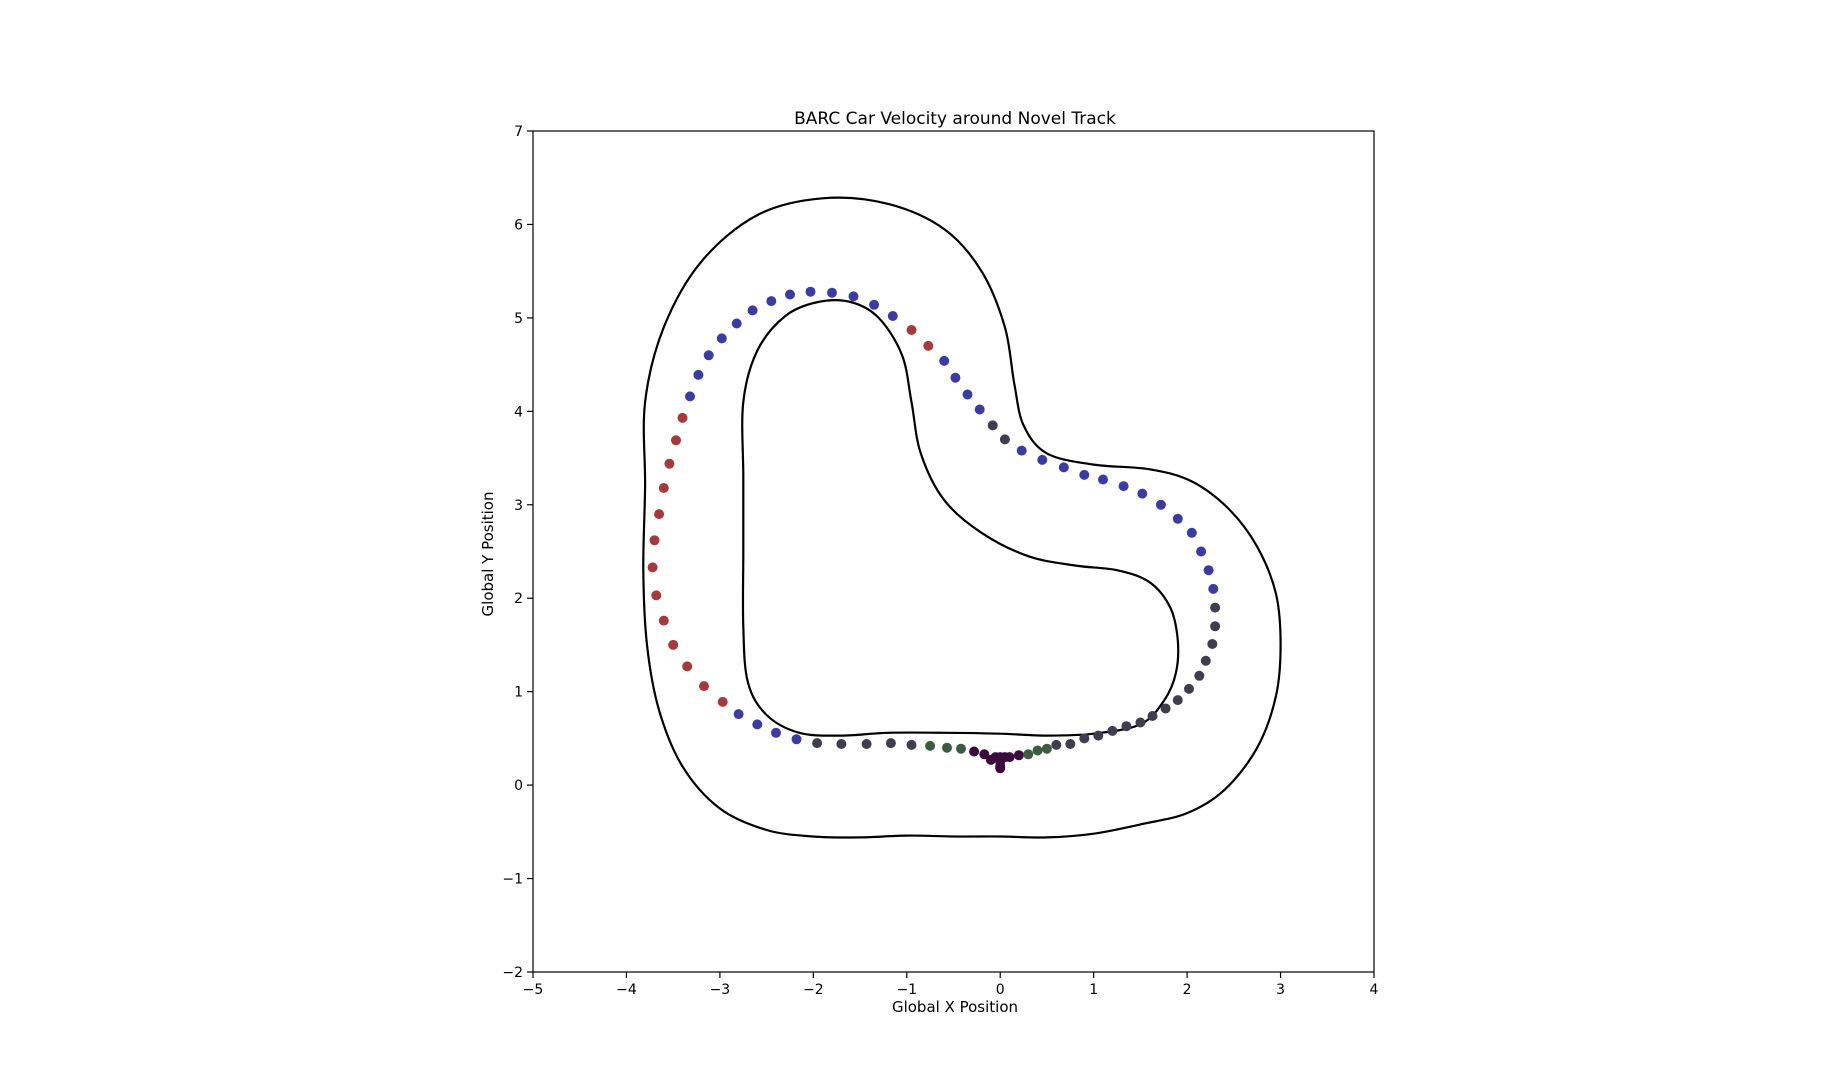 The height and width of the screenshot is (1084, 1848). What do you see at coordinates (518, 693) in the screenshot?
I see `y-tick-label: 1` at bounding box center [518, 693].